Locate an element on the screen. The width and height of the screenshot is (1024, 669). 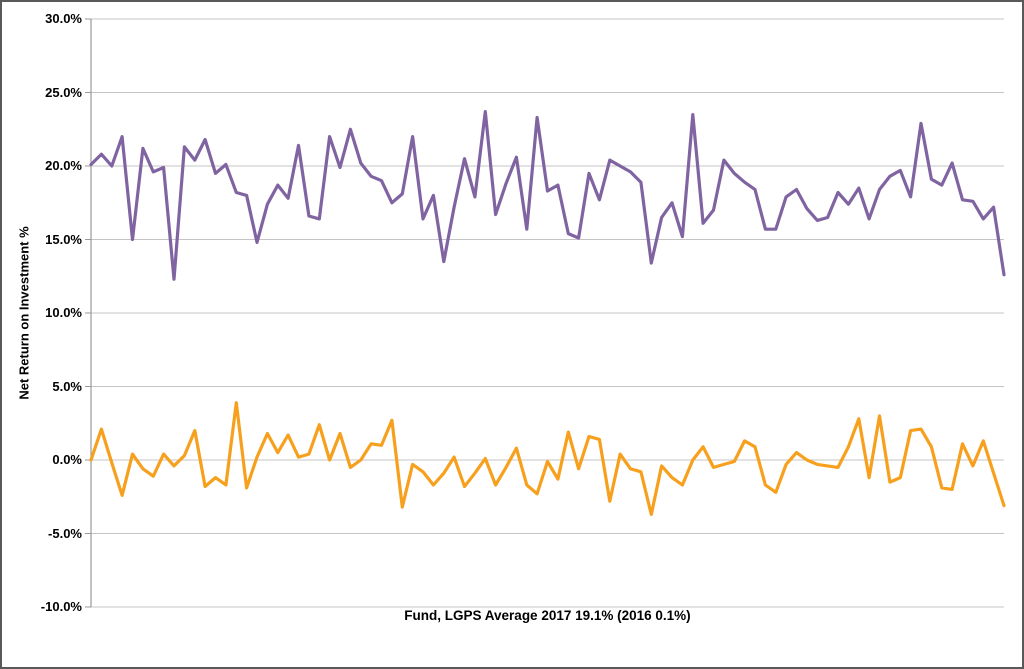
y-tick-label: -10.0% is located at coordinates (61, 606).